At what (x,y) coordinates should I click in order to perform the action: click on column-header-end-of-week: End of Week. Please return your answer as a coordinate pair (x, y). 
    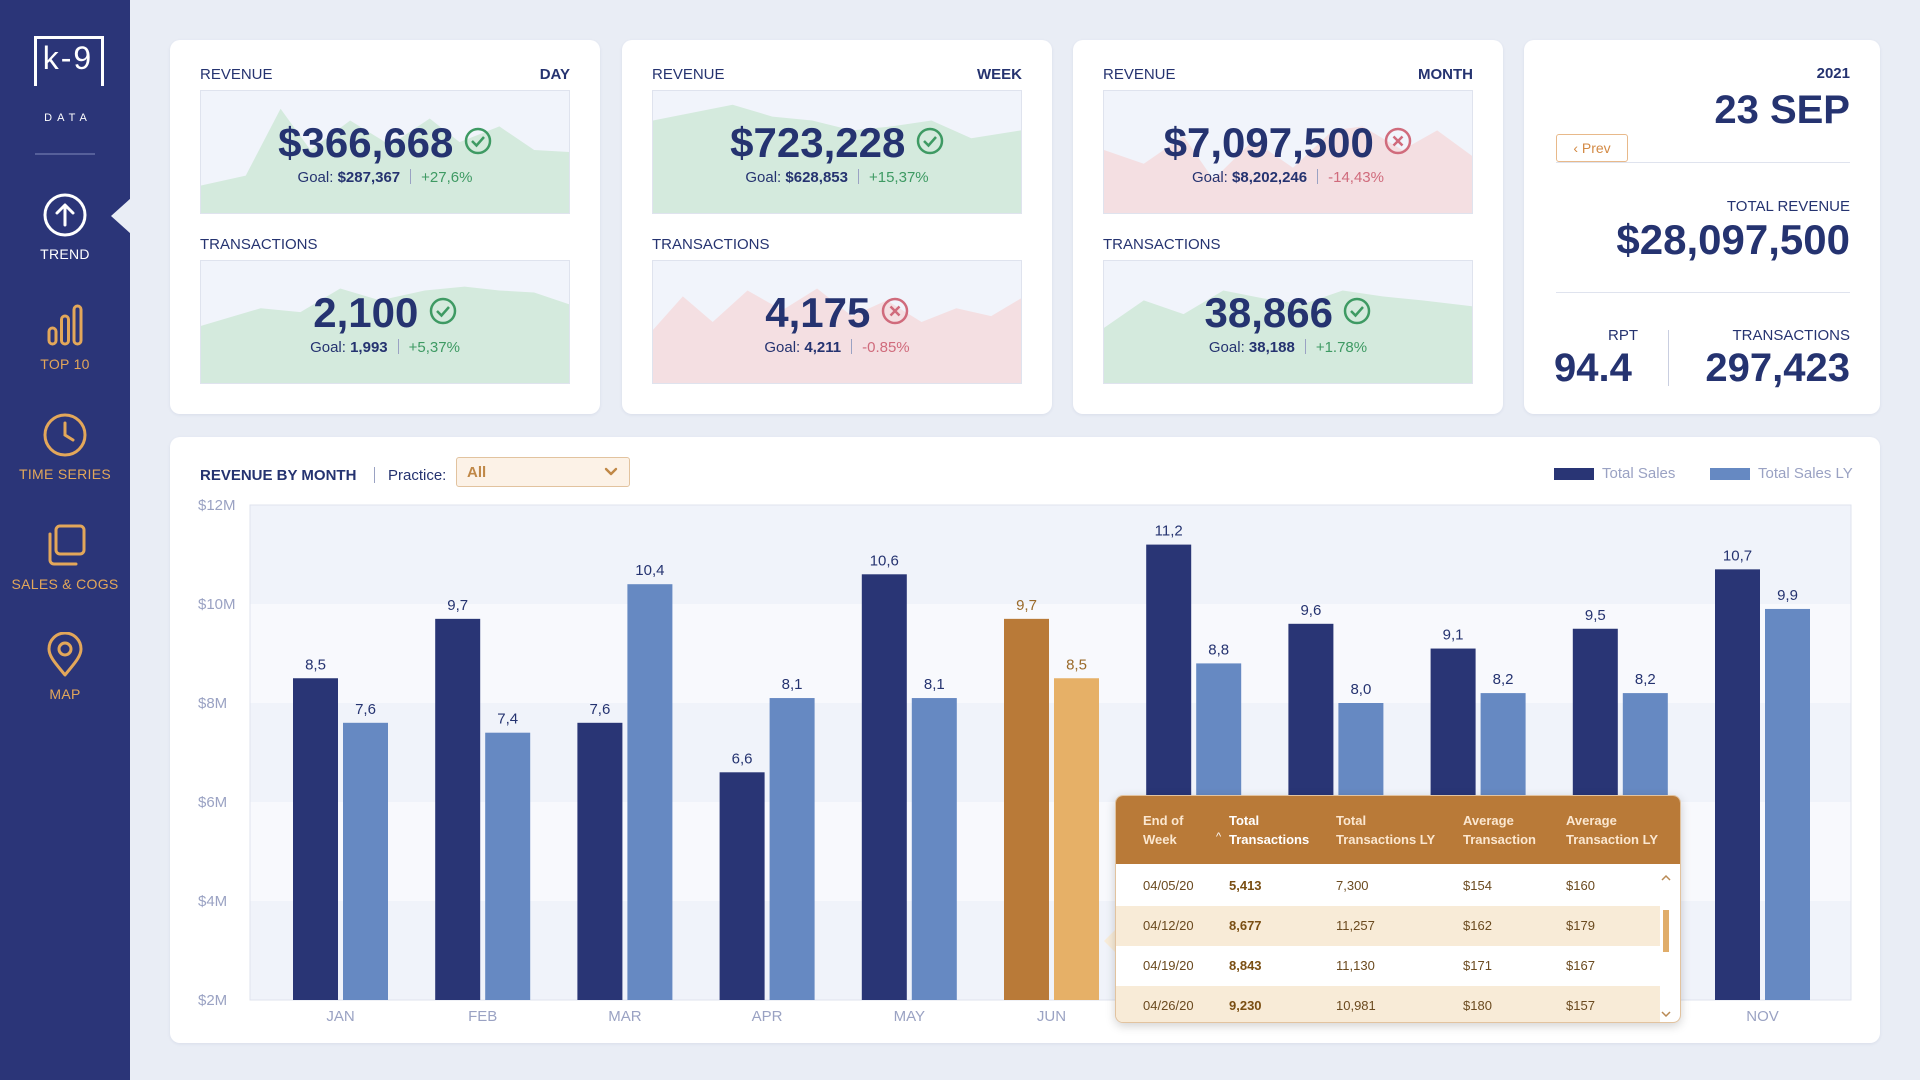
    Looking at the image, I should click on (1163, 830).